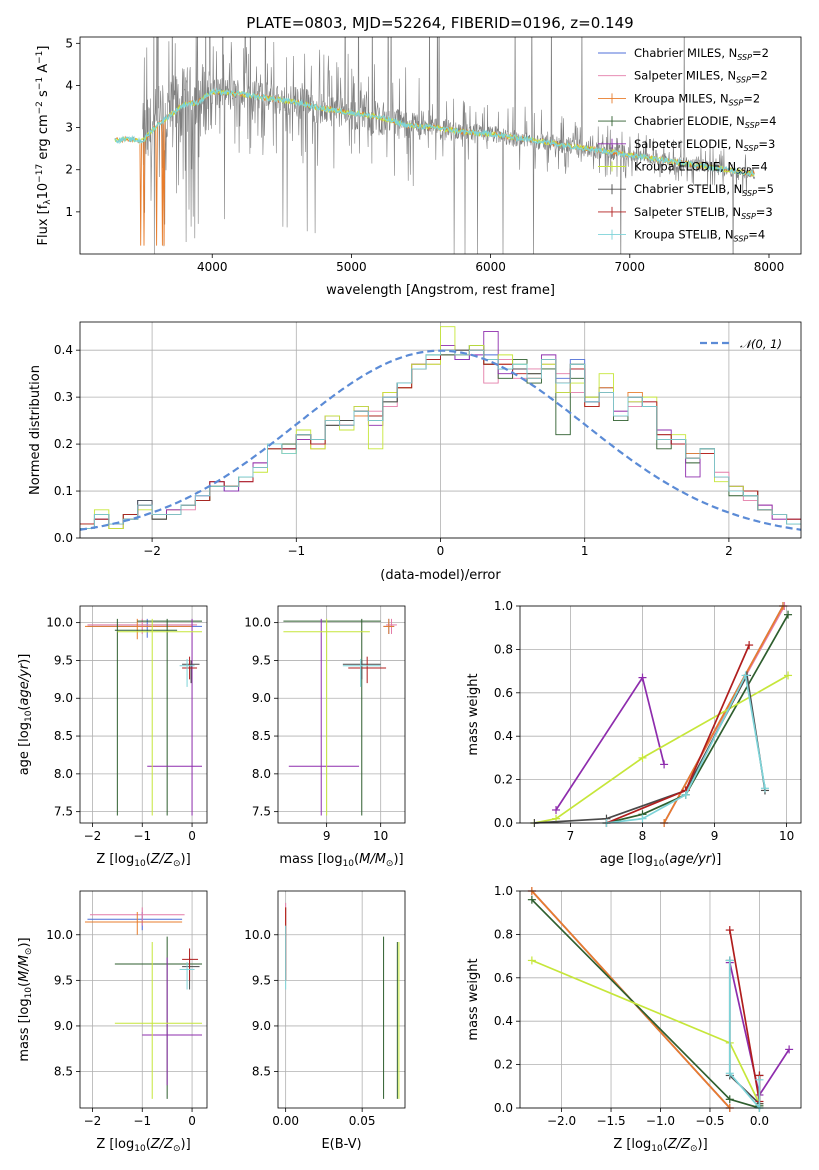 Image resolution: width=819 pixels, height=1170 pixels. Describe the element at coordinates (261, 812) in the screenshot. I see `y-tick-label: 7.5` at that location.